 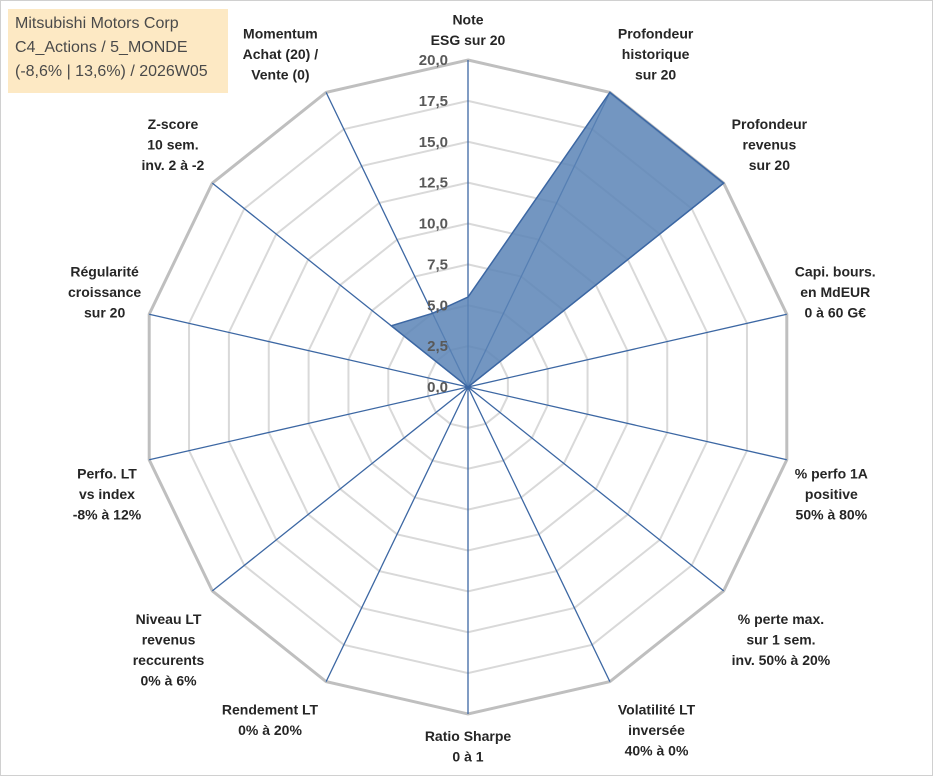 What do you see at coordinates (557, 239) in the screenshot?
I see `radar-series` at bounding box center [557, 239].